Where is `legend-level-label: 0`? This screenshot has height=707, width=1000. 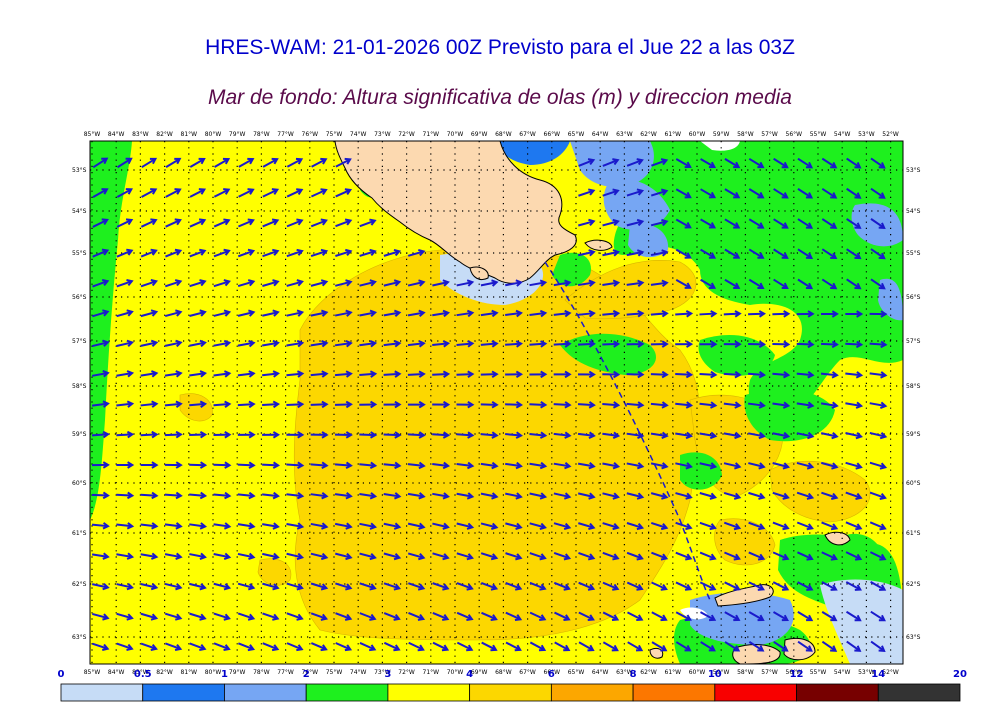 legend-level-label: 0 is located at coordinates (61, 674).